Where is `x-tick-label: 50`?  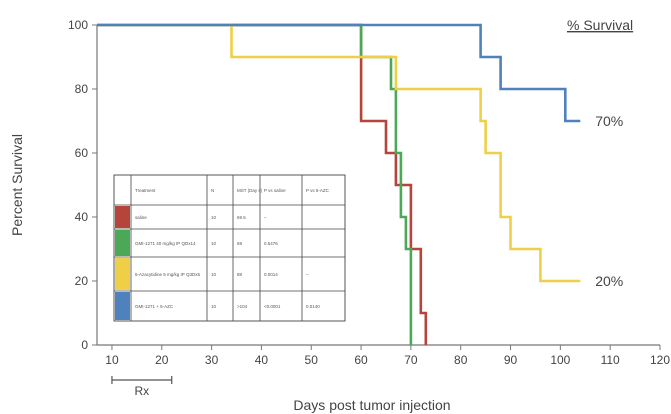 x-tick-label: 50 is located at coordinates (312, 360).